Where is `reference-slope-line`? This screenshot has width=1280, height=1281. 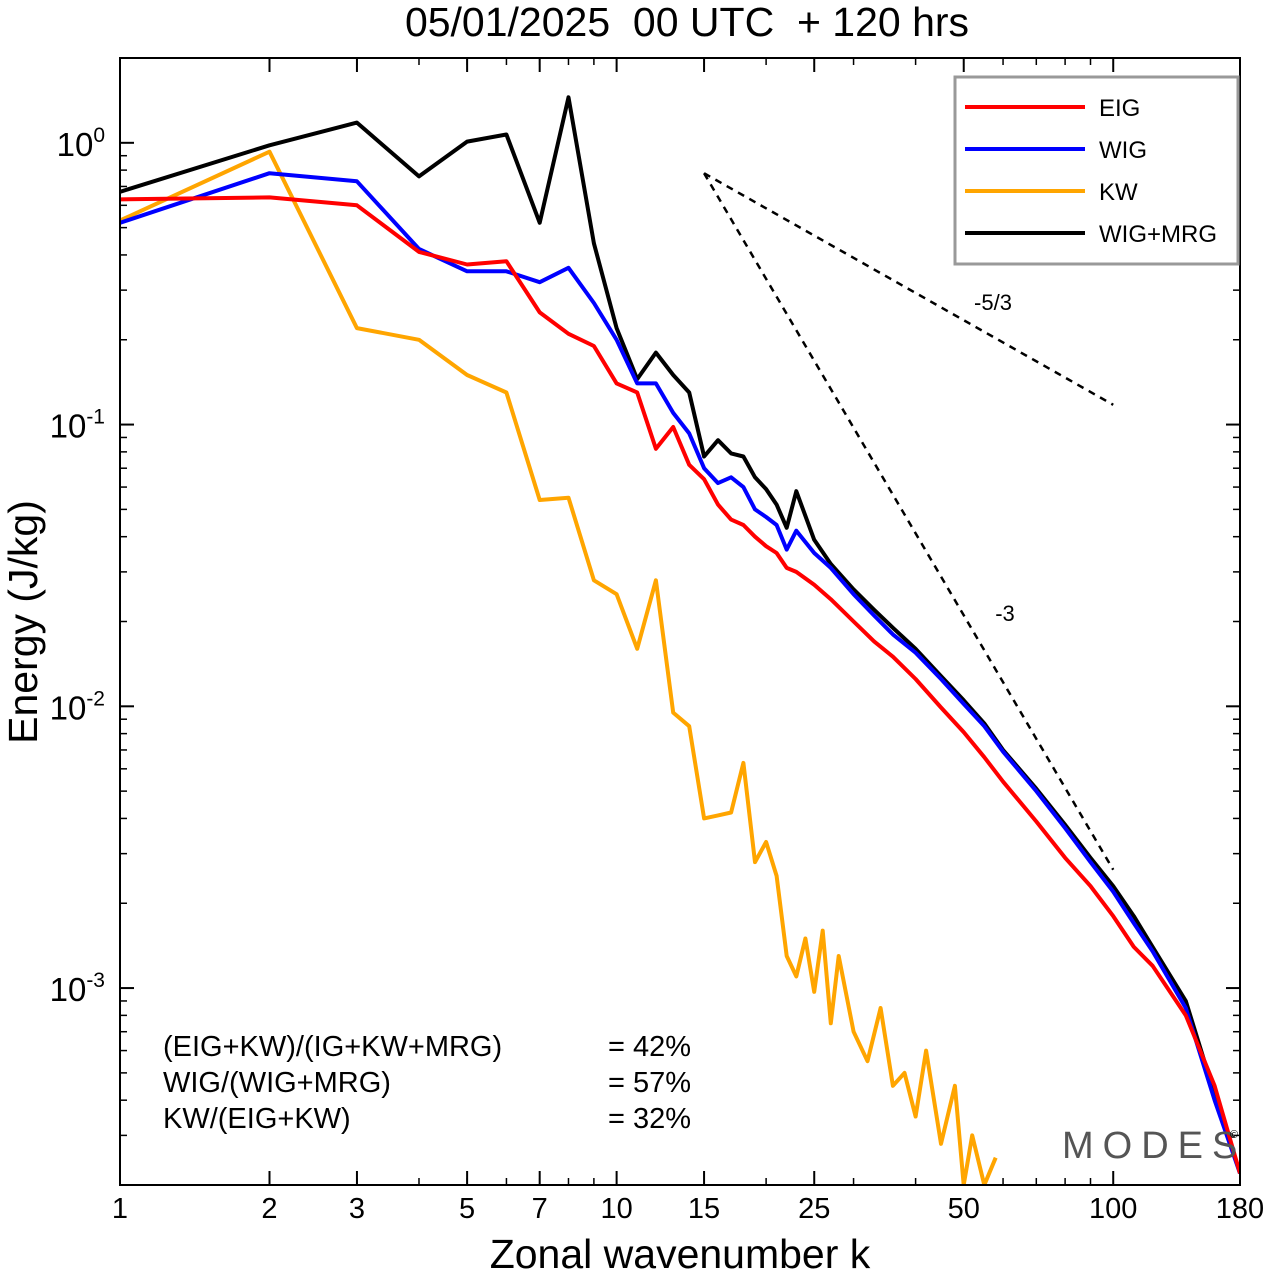 reference-slope-line is located at coordinates (908, 289).